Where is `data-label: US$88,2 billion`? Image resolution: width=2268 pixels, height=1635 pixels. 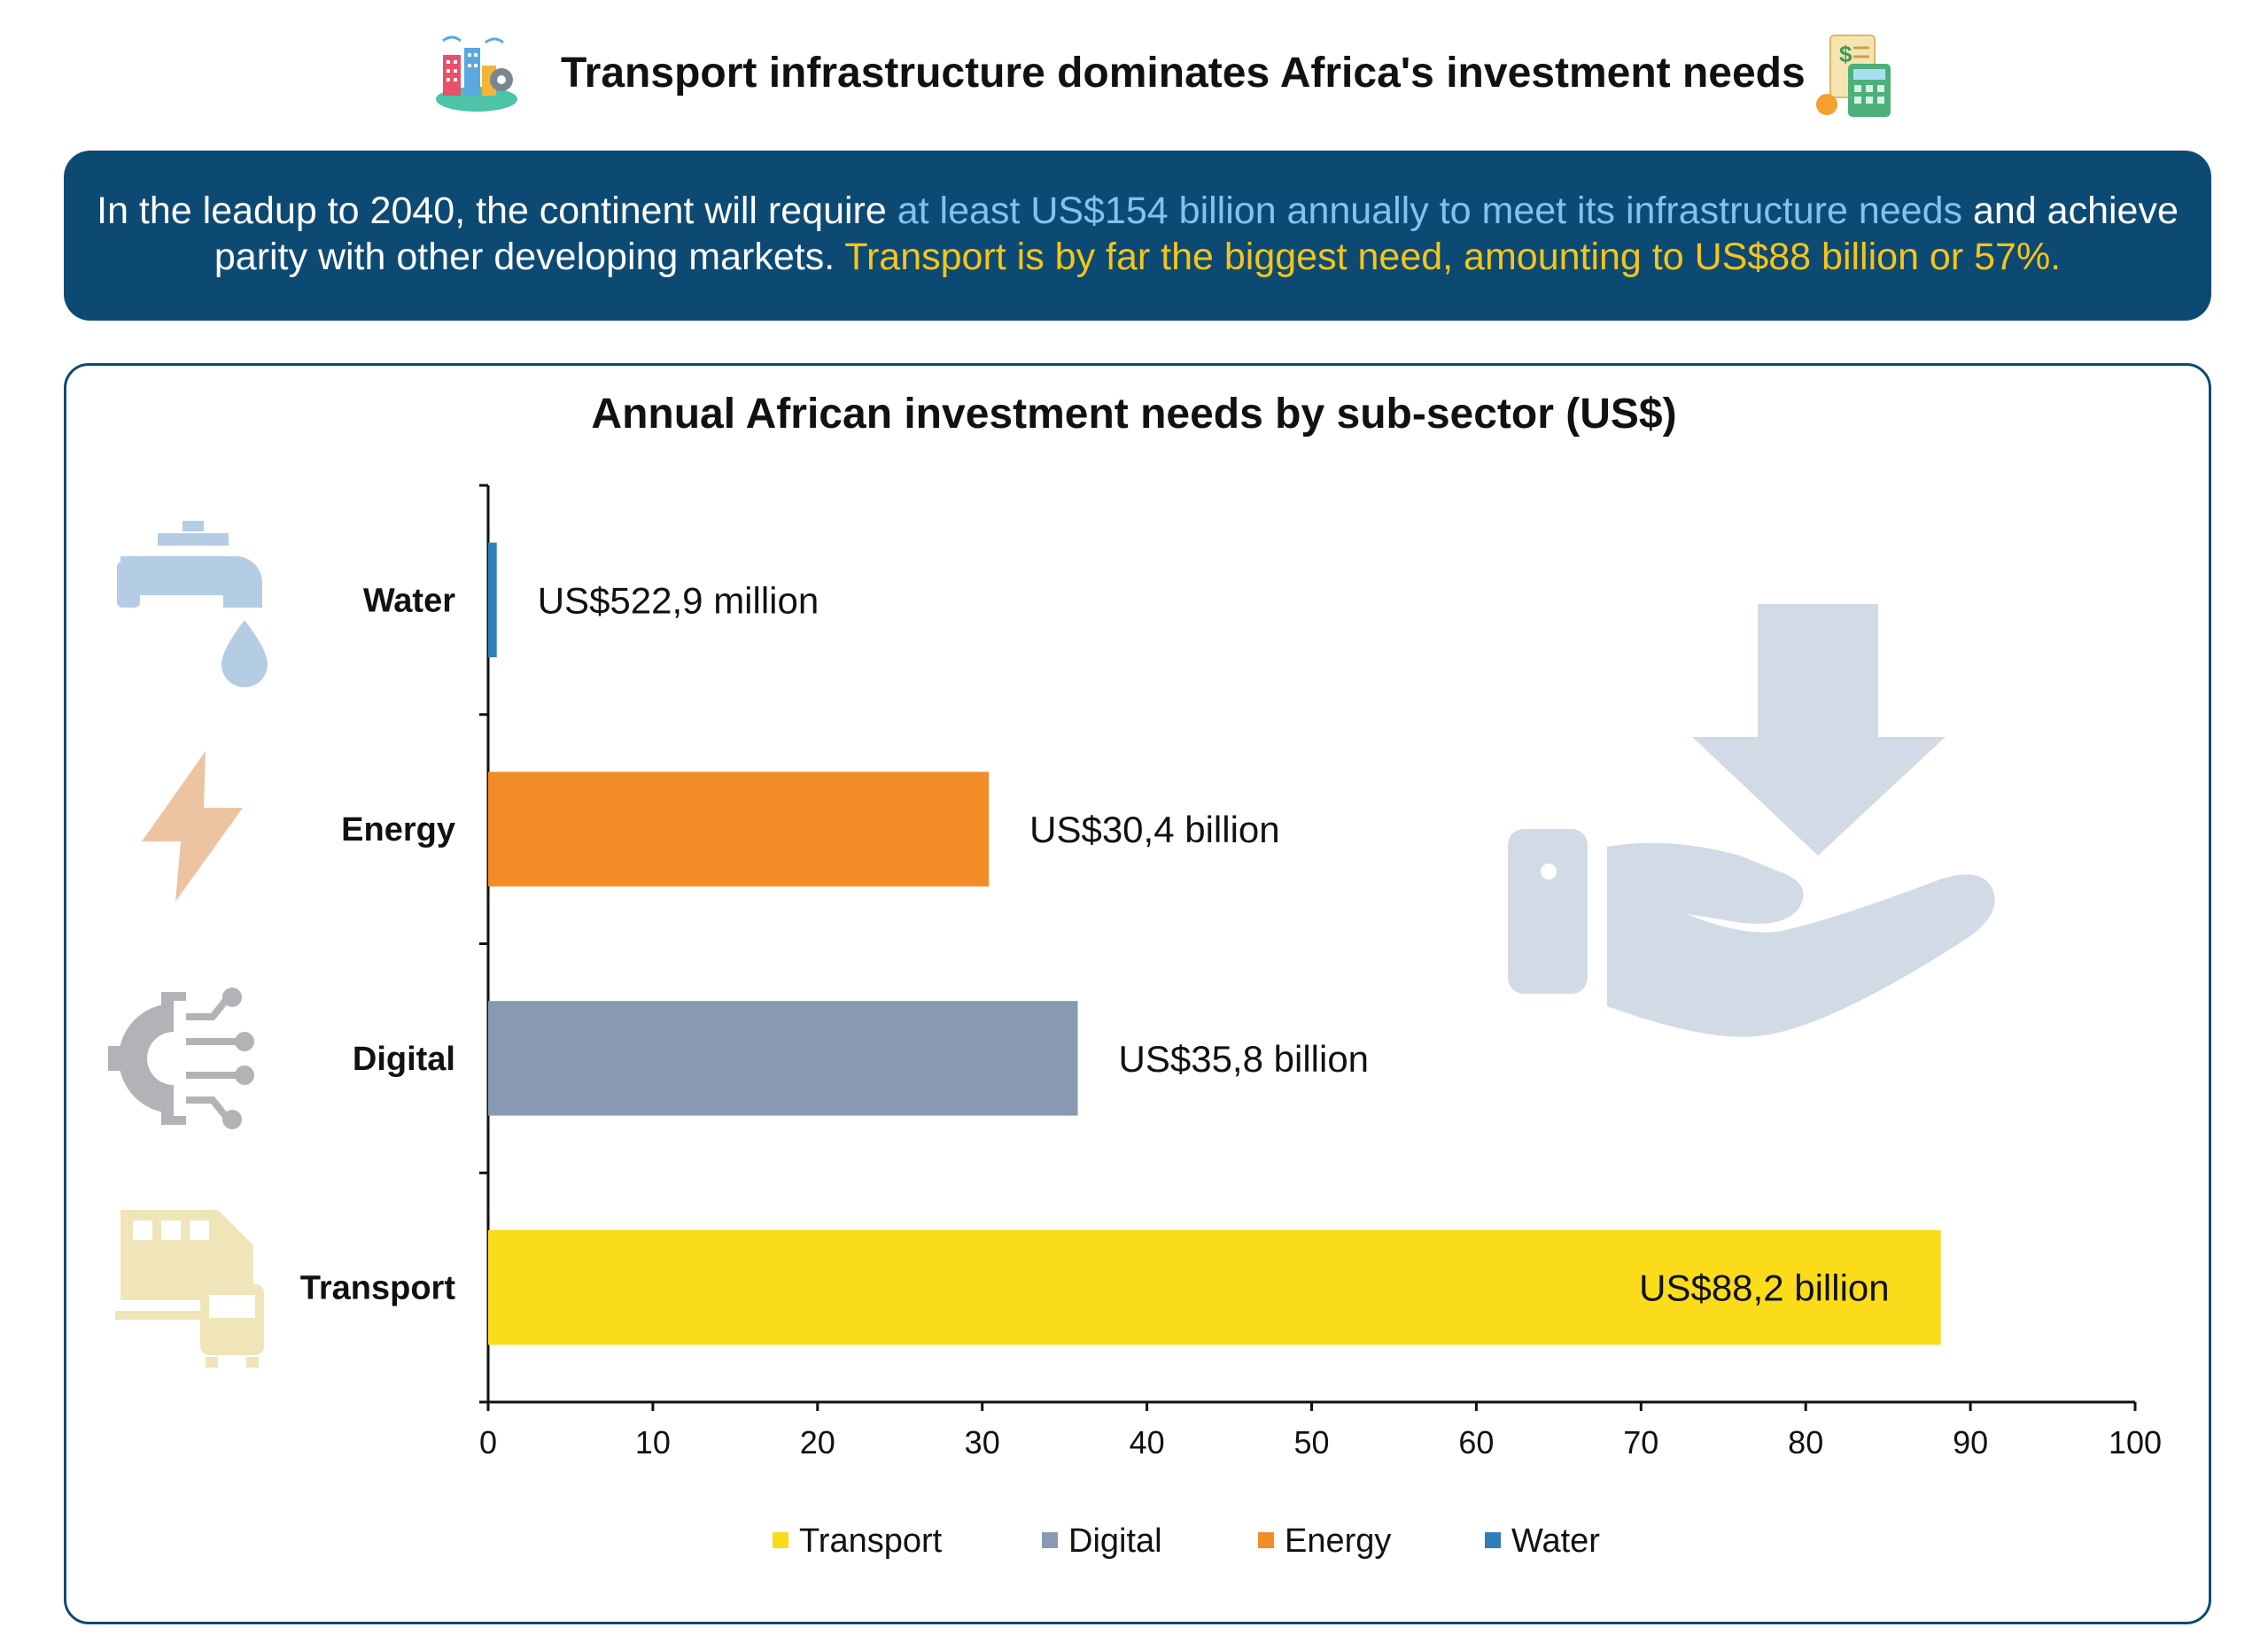 data-label: US$88,2 billion is located at coordinates (1764, 1288).